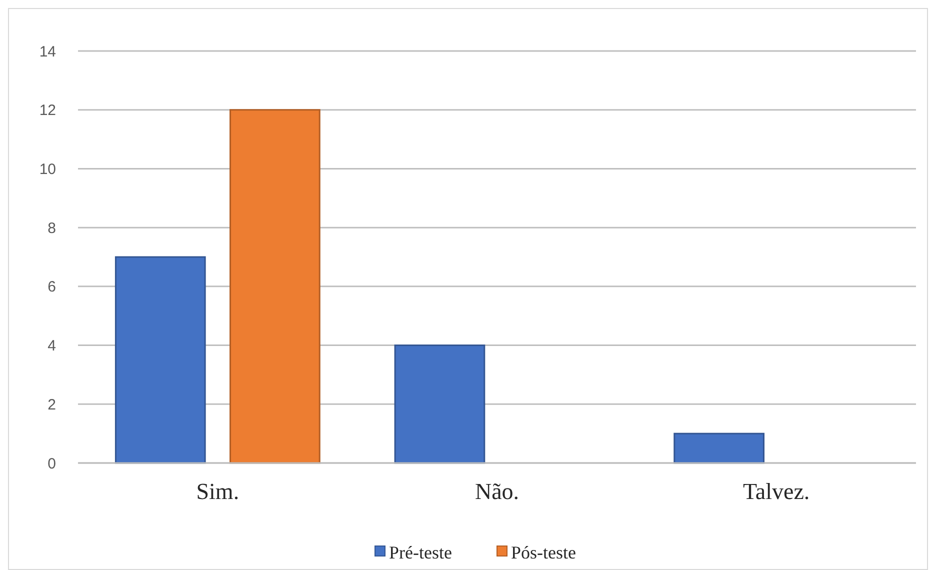  What do you see at coordinates (47, 51) in the screenshot?
I see `y-tick-label: 14` at bounding box center [47, 51].